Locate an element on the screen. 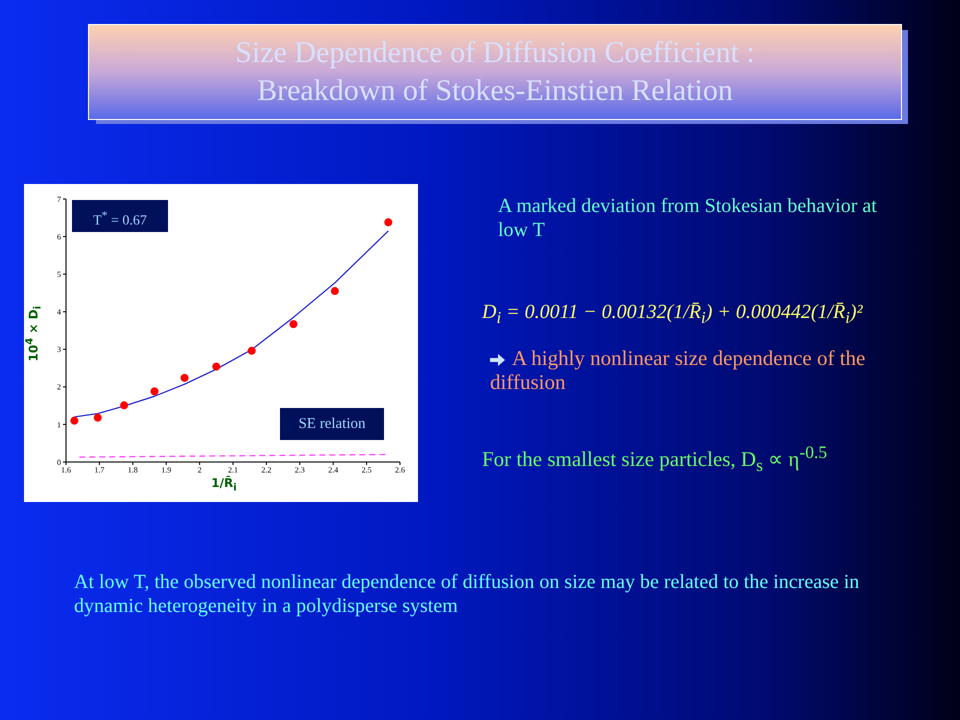  text: A marked deviation from Stokesian behavior at low T is located at coordinates (687, 218).